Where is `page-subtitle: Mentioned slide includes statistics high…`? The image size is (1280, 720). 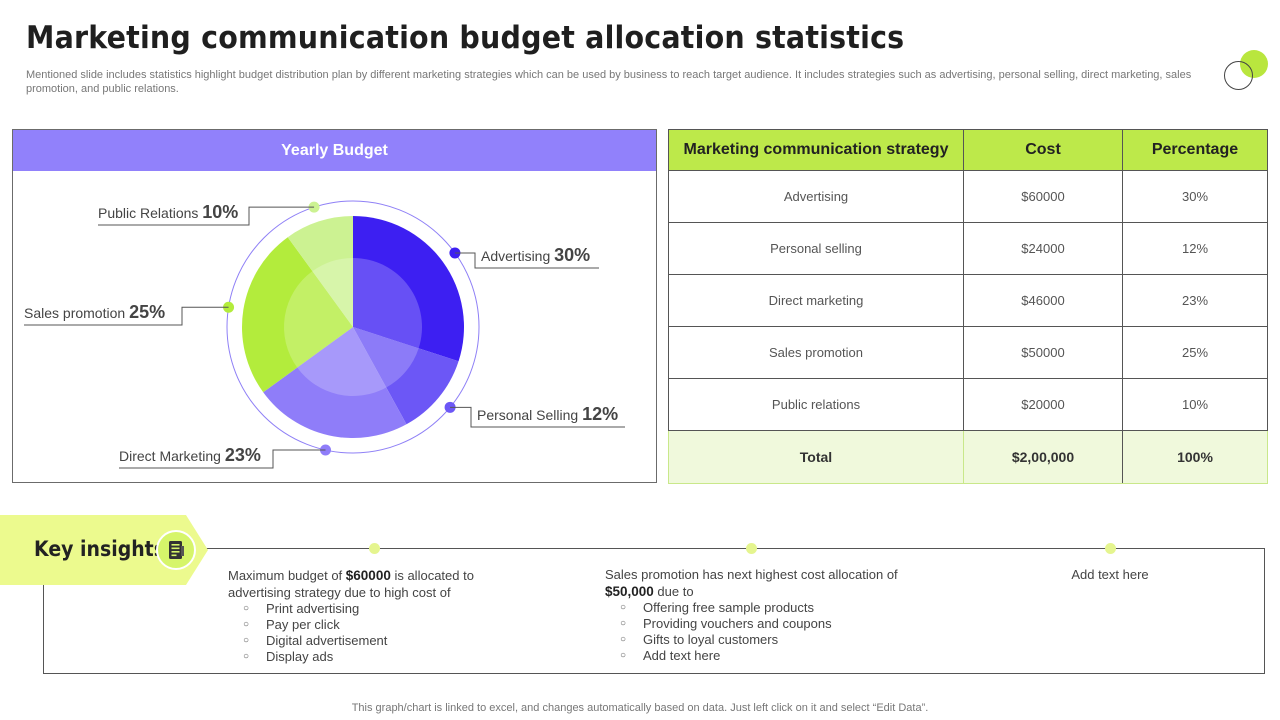 page-subtitle: Mentioned slide includes statistics high… is located at coordinates (609, 82).